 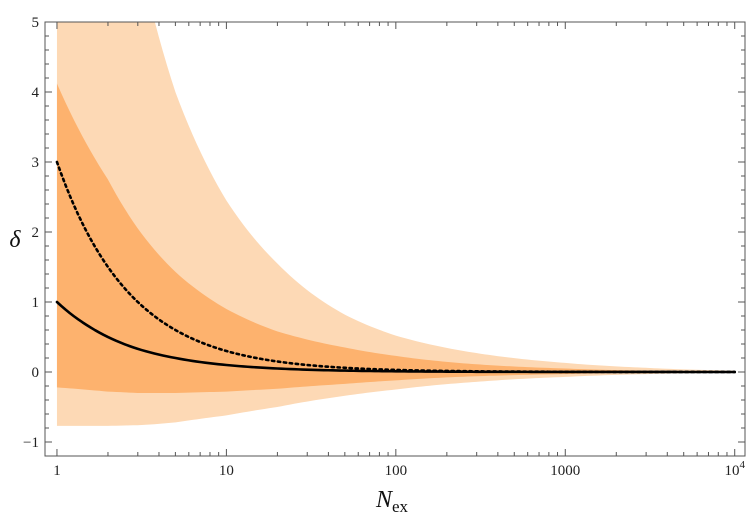 I want to click on x-tick-label: 10⁴, so click(x=734, y=469).